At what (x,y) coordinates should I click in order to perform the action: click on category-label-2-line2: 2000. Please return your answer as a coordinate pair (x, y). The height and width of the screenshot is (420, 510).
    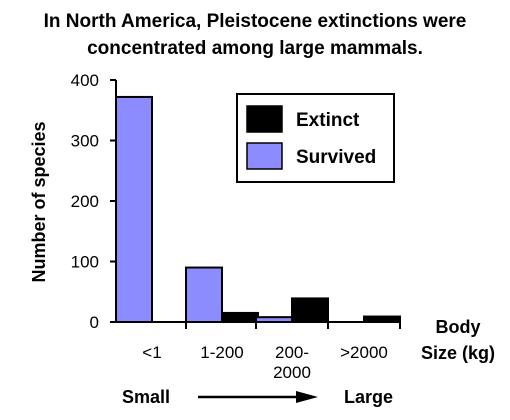
    Looking at the image, I should click on (292, 372).